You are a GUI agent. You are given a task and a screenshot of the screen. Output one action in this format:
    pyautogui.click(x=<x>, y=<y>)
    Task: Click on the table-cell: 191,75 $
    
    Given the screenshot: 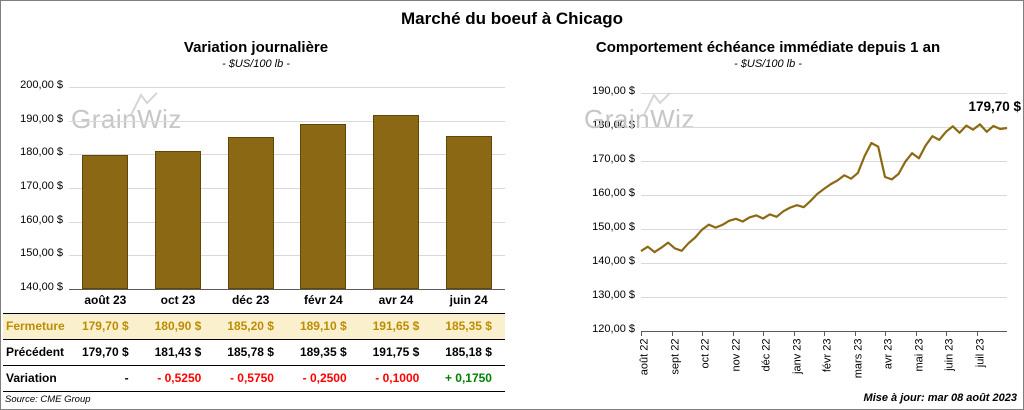 What is the action you would take?
    pyautogui.click(x=396, y=352)
    